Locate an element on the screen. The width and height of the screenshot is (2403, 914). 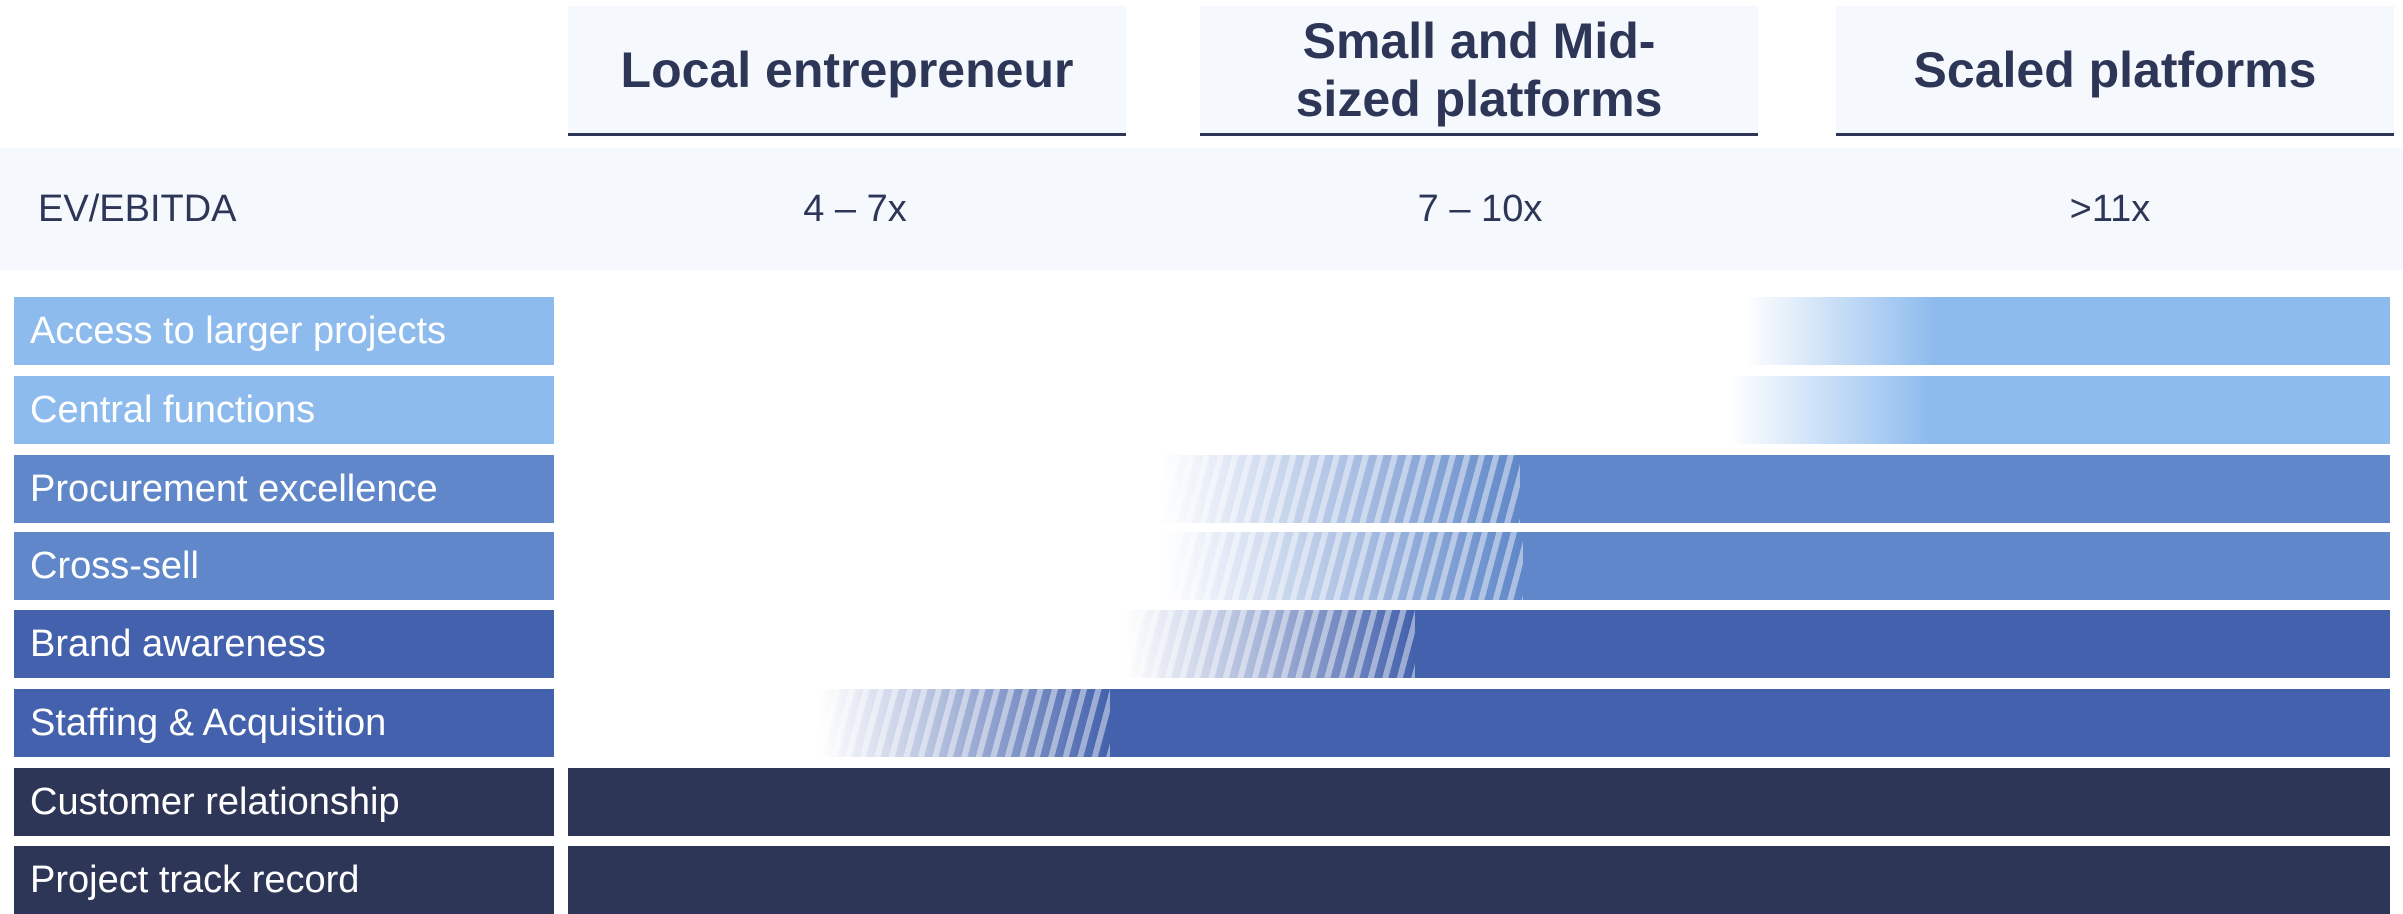
valuation-value-scaled: >11x is located at coordinates (2110, 209).